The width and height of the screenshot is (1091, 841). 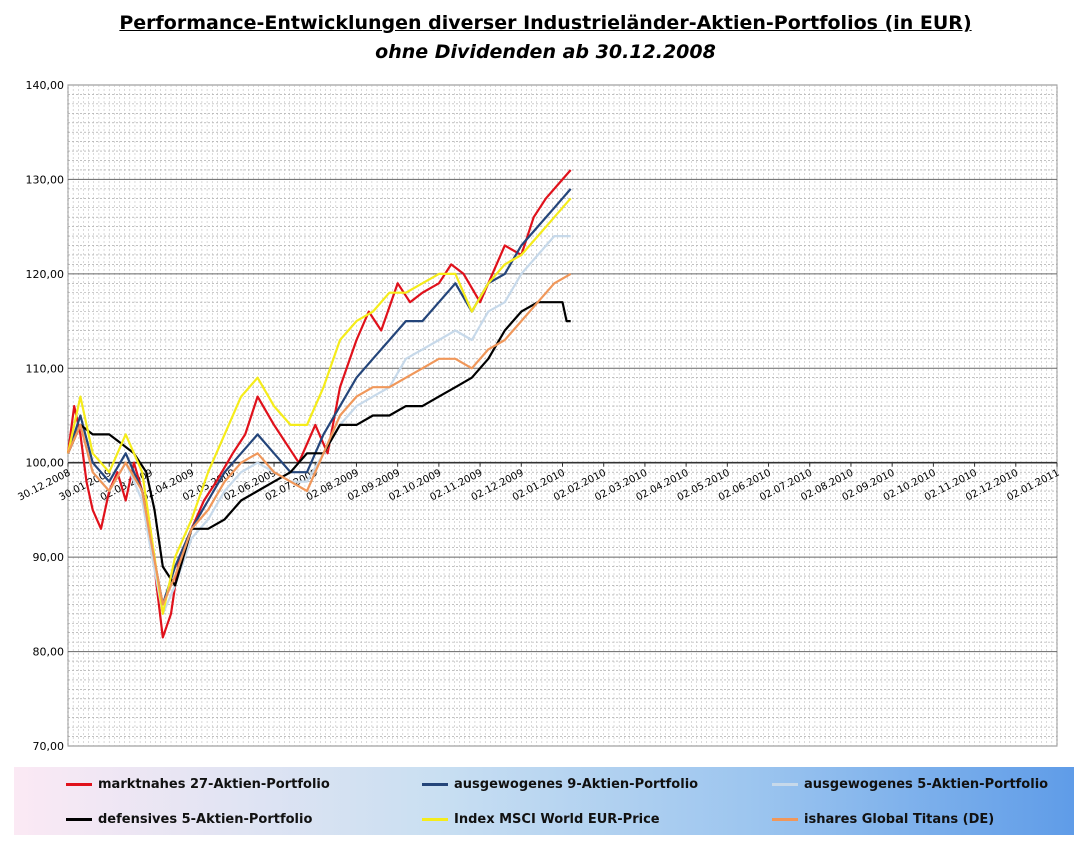 What do you see at coordinates (205, 819) in the screenshot?
I see `legend-label: defensives 5-Aktien-Portfolio` at bounding box center [205, 819].